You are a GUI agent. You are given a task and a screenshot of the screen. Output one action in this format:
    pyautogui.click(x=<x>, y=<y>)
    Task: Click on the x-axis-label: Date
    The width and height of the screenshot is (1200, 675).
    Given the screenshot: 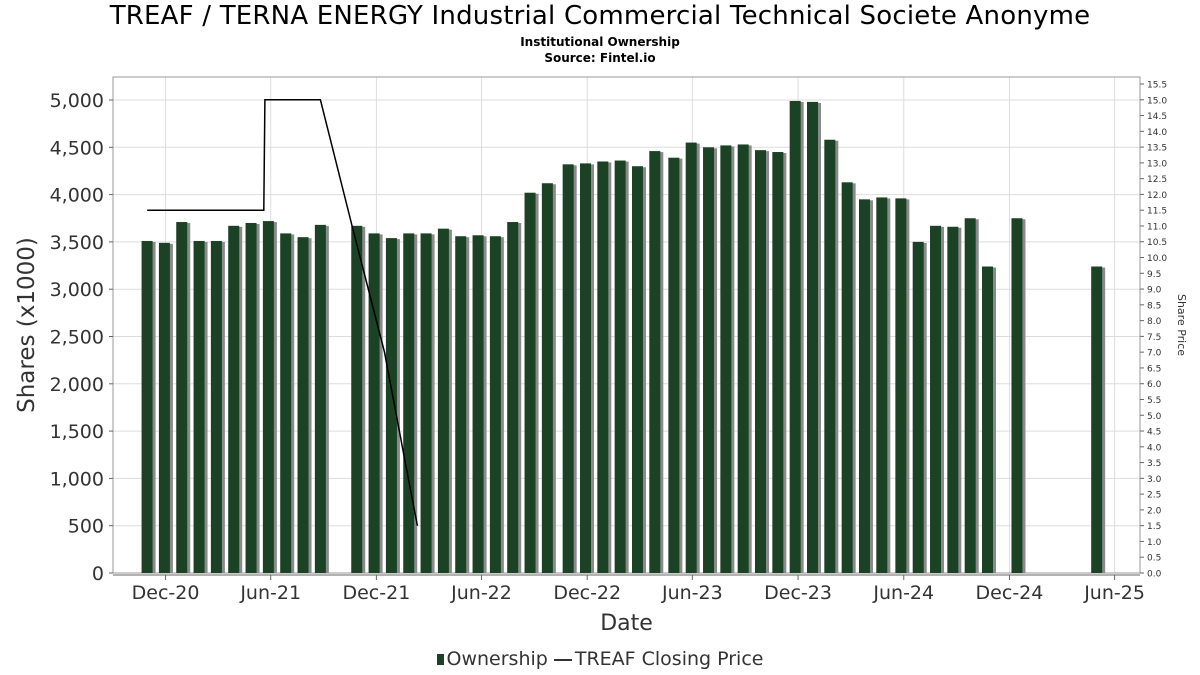 What is the action you would take?
    pyautogui.click(x=626, y=623)
    